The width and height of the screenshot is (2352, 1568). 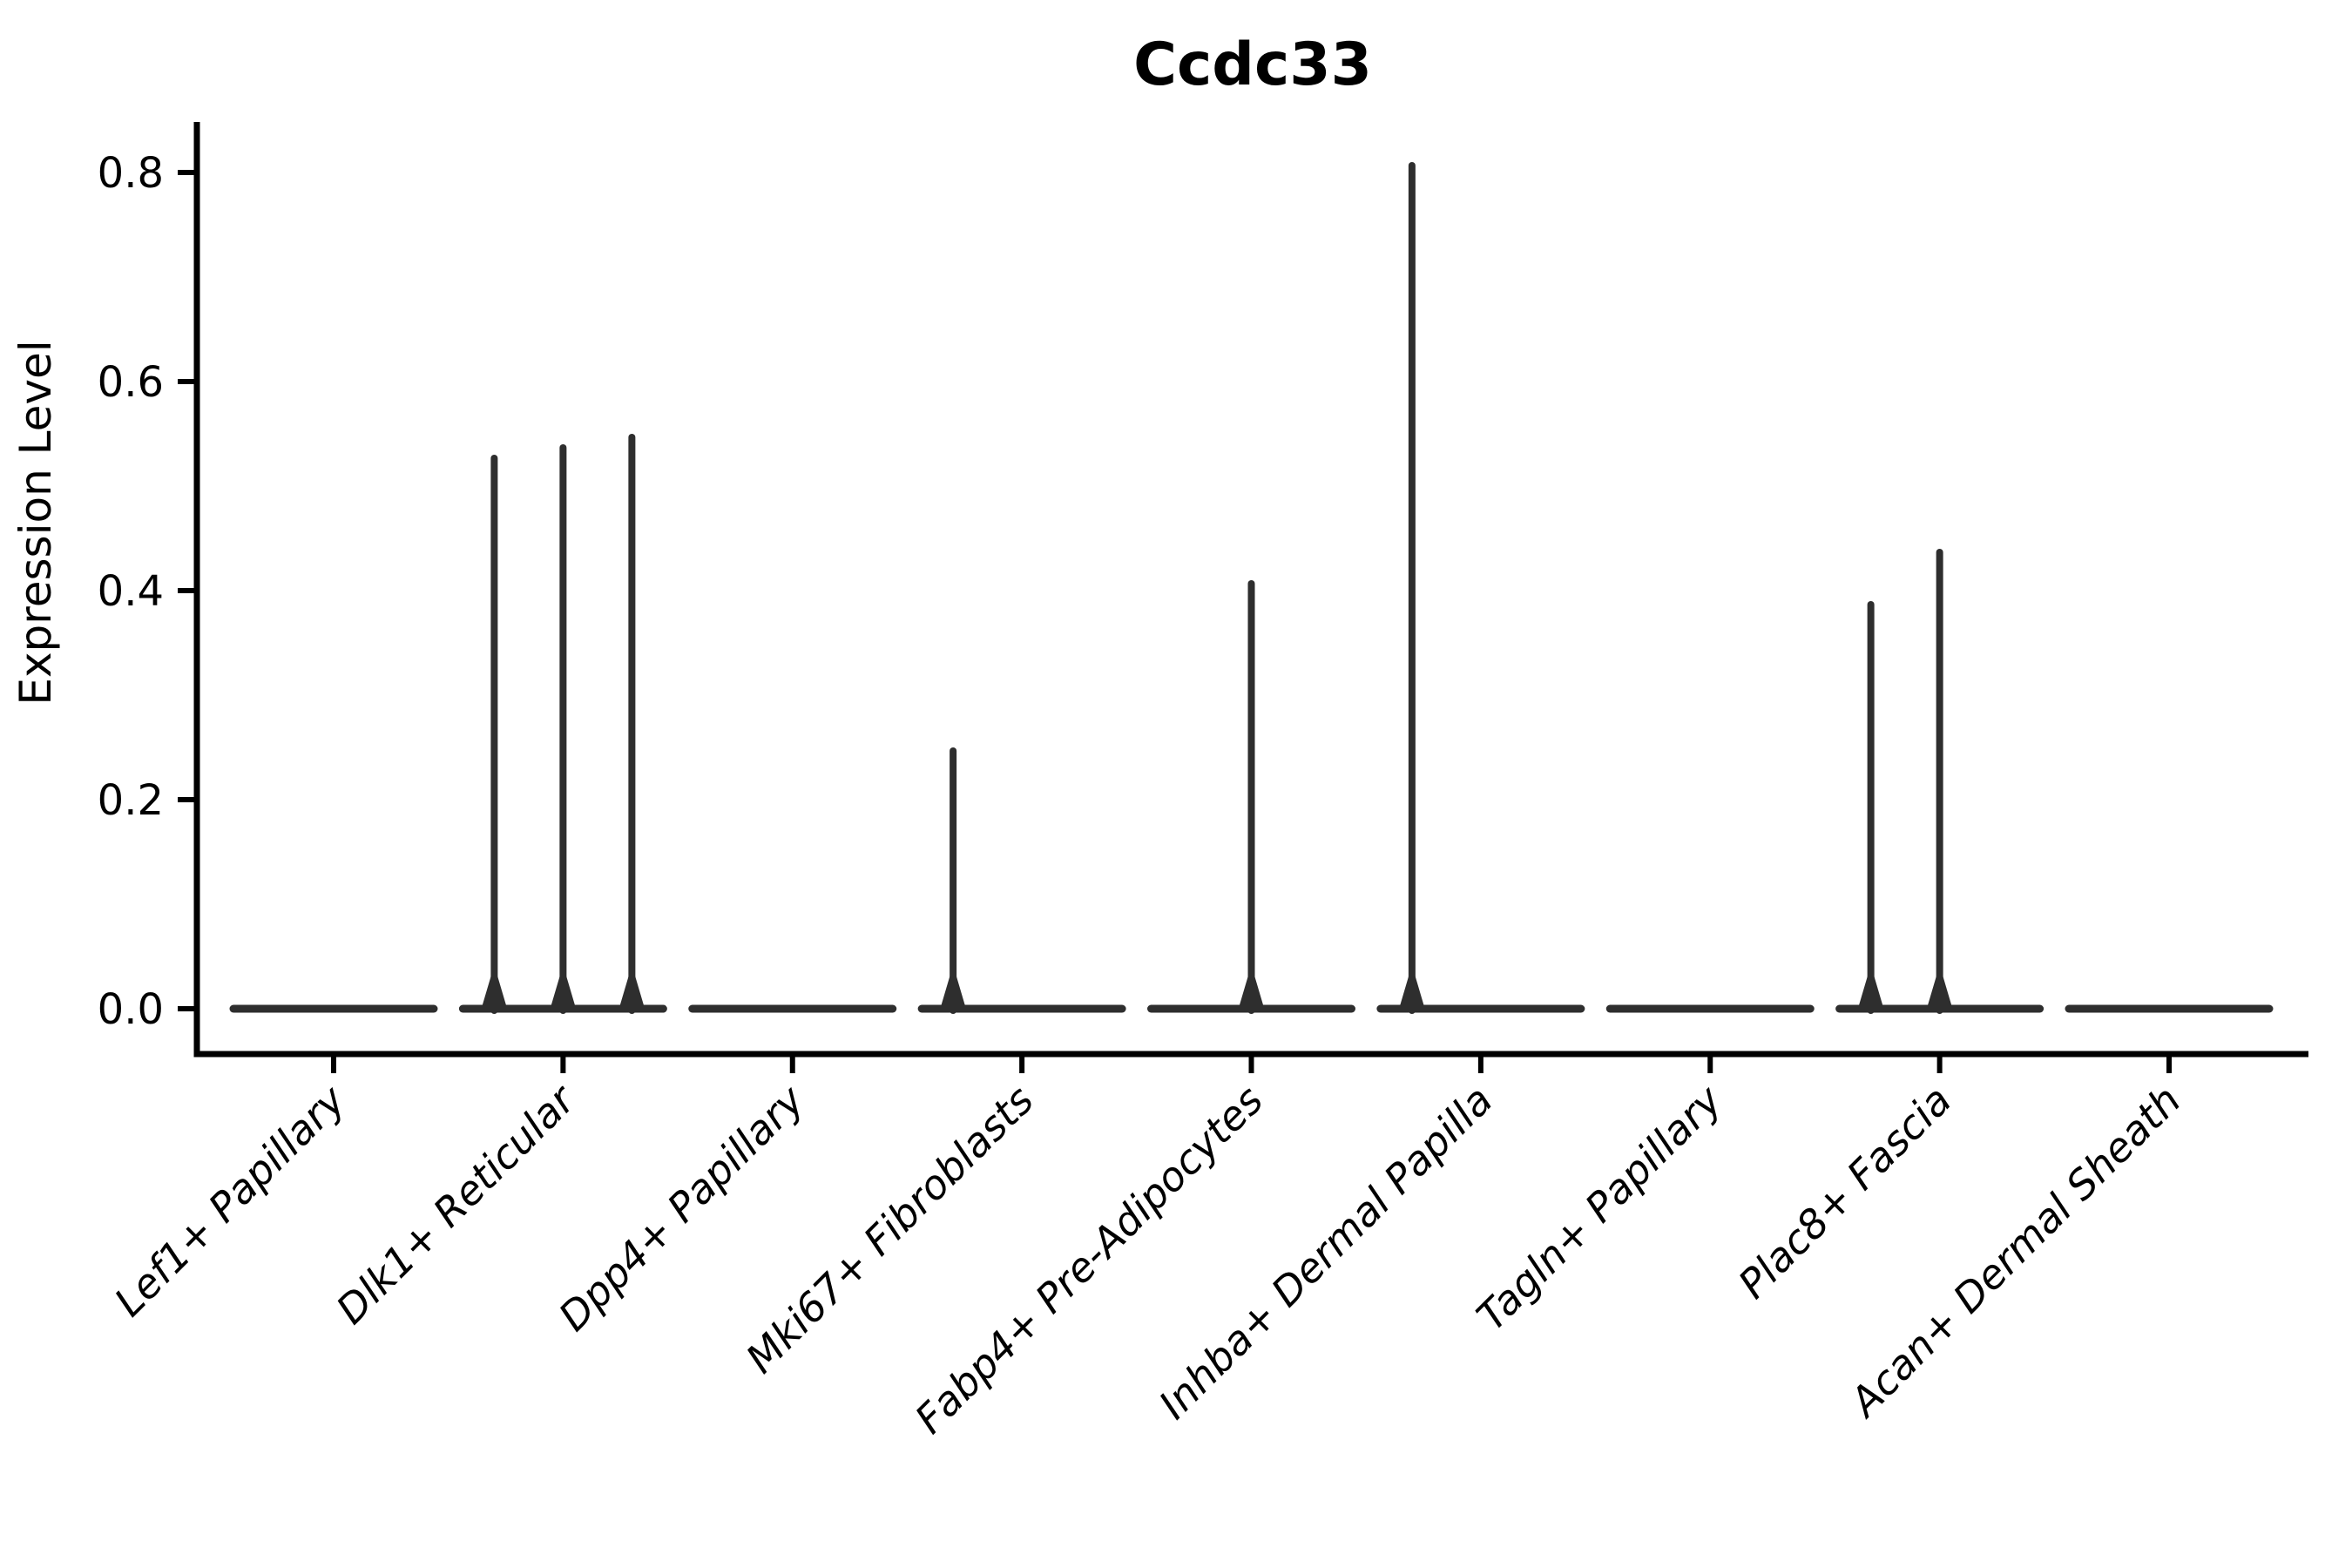 I want to click on y-tick-label: 0.8, so click(x=131, y=173).